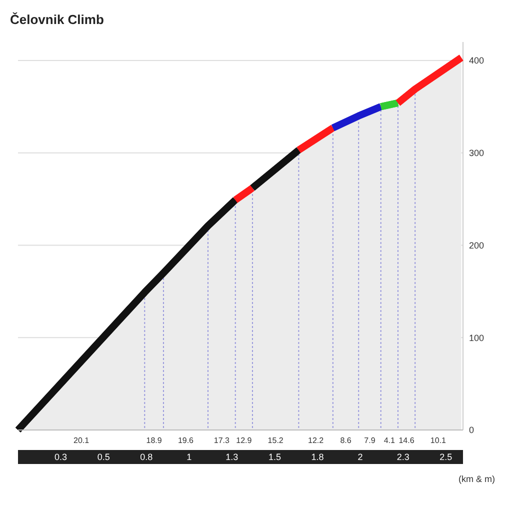 This screenshot has width=505, height=512. Describe the element at coordinates (446, 457) in the screenshot. I see `x-tick-label: 2.5` at that location.